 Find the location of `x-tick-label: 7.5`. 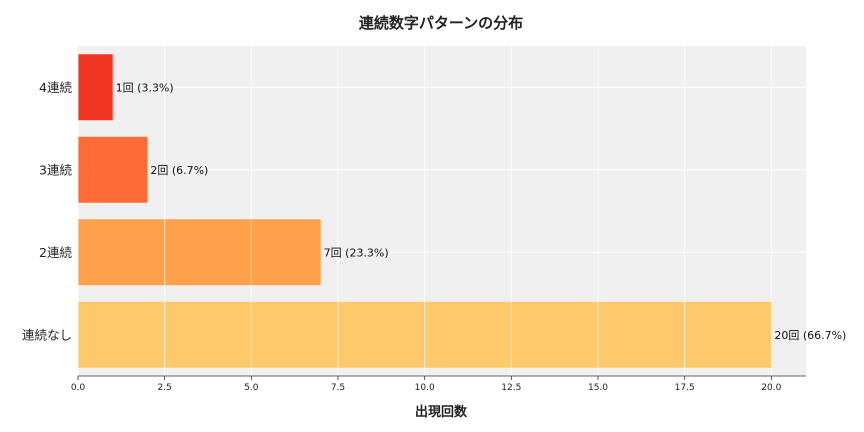

x-tick-label: 7.5 is located at coordinates (338, 388).